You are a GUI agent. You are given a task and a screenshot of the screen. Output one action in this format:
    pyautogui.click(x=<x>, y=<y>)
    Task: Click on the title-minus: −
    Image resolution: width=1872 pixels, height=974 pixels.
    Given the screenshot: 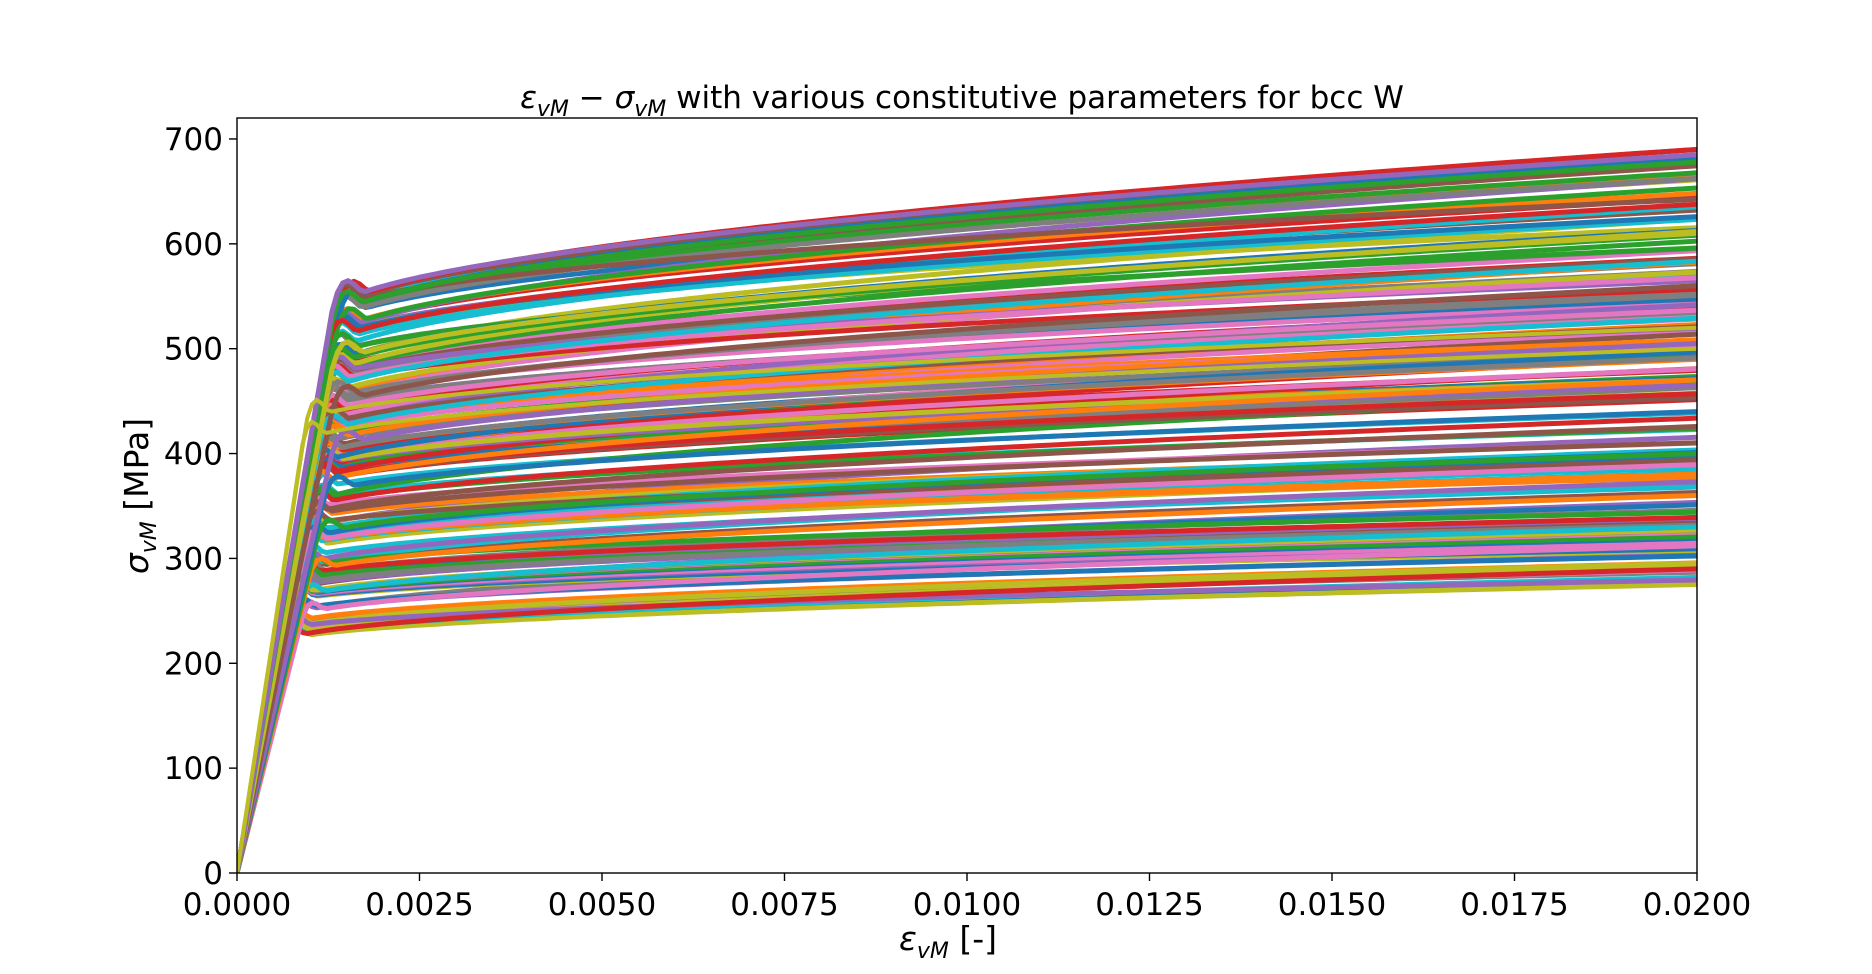 What is the action you would take?
    pyautogui.click(x=592, y=98)
    